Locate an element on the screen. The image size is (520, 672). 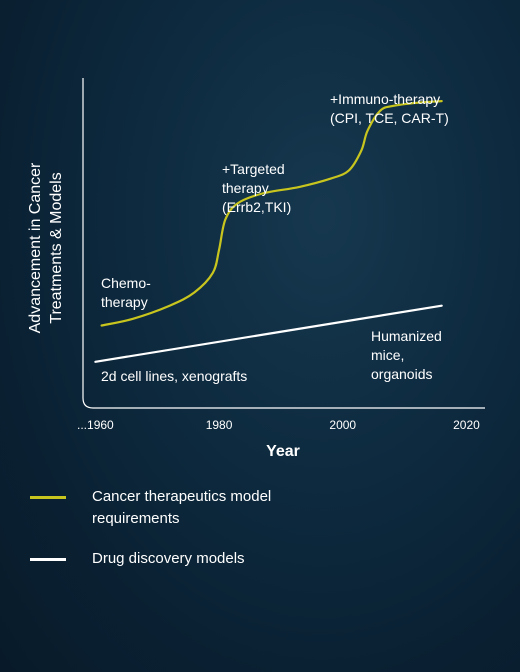
annotation-targeted-therapy: +Targeted therapy (Errb2,TKI) is located at coordinates (256, 188).